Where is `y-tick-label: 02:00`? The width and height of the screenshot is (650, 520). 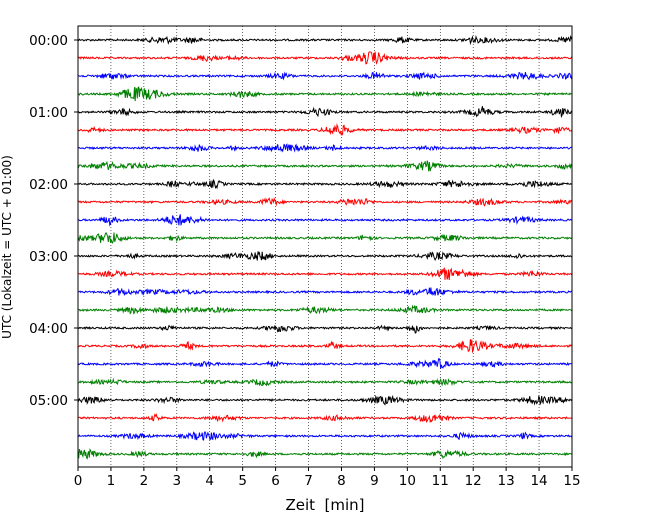
y-tick-label: 02:00 is located at coordinates (48, 185).